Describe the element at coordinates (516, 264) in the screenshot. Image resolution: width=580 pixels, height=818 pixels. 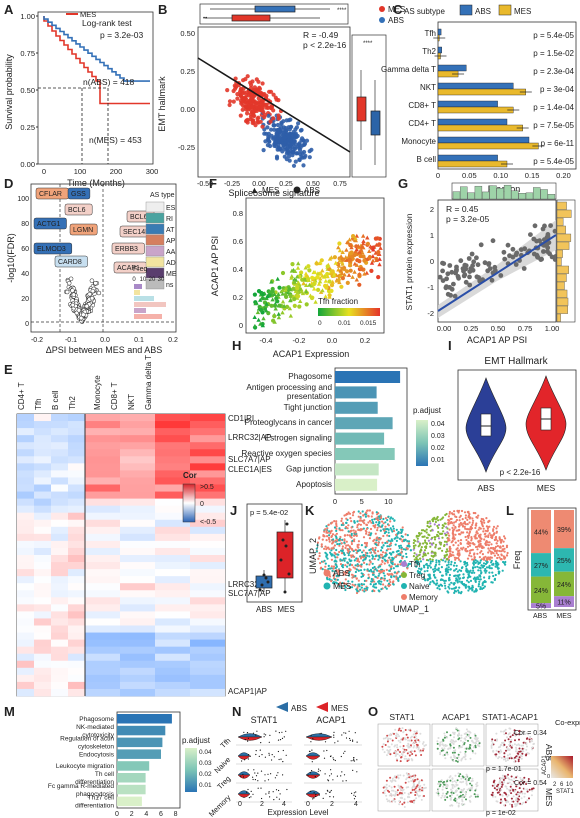
I see `panel-g-point` at that location.